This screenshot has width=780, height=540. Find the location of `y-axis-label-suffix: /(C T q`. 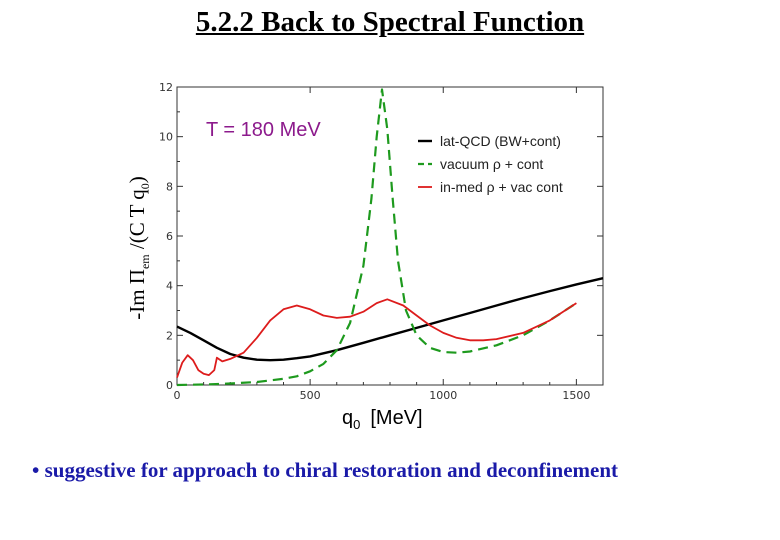

y-axis-label-suffix: /(C T q is located at coordinates (136, 222).